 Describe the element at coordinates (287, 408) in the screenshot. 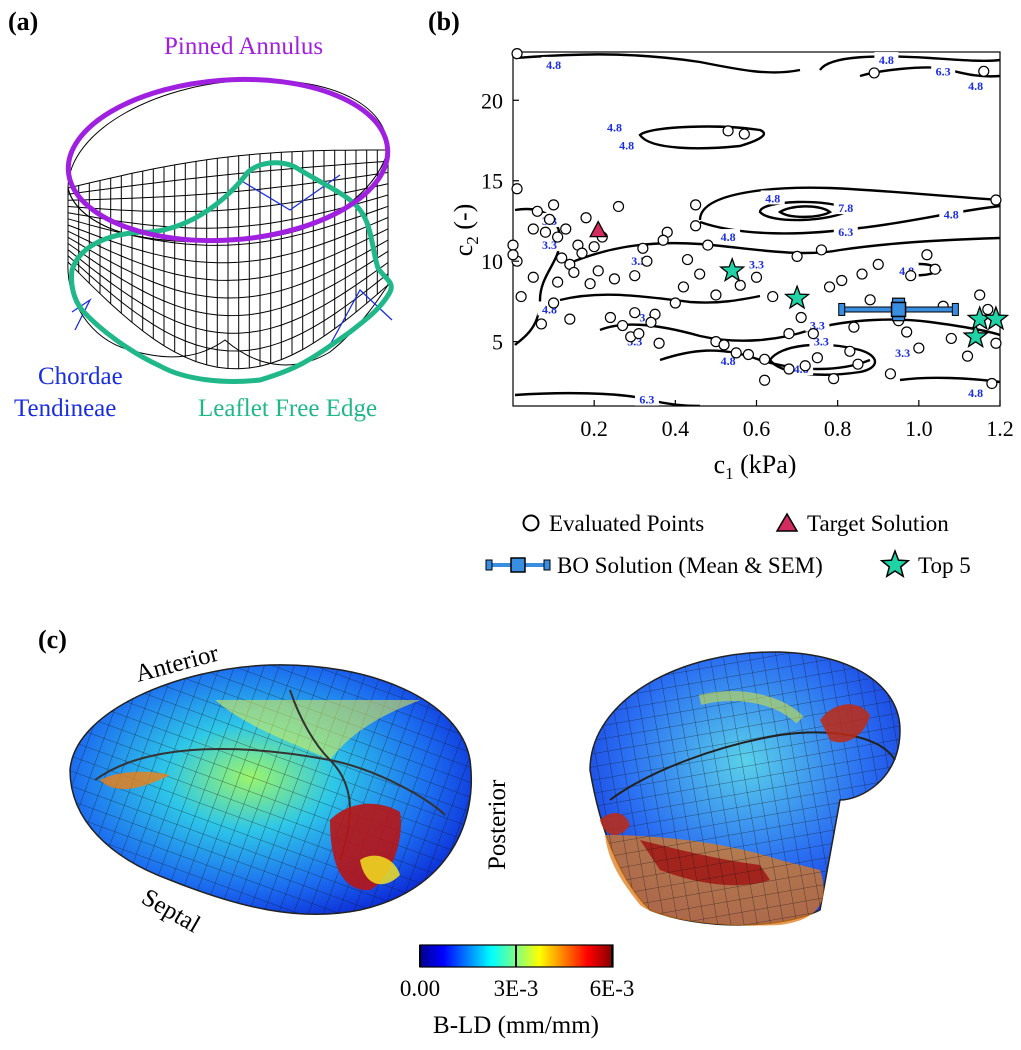

I see `free-edge-label: Leaflet Free Edge` at that location.